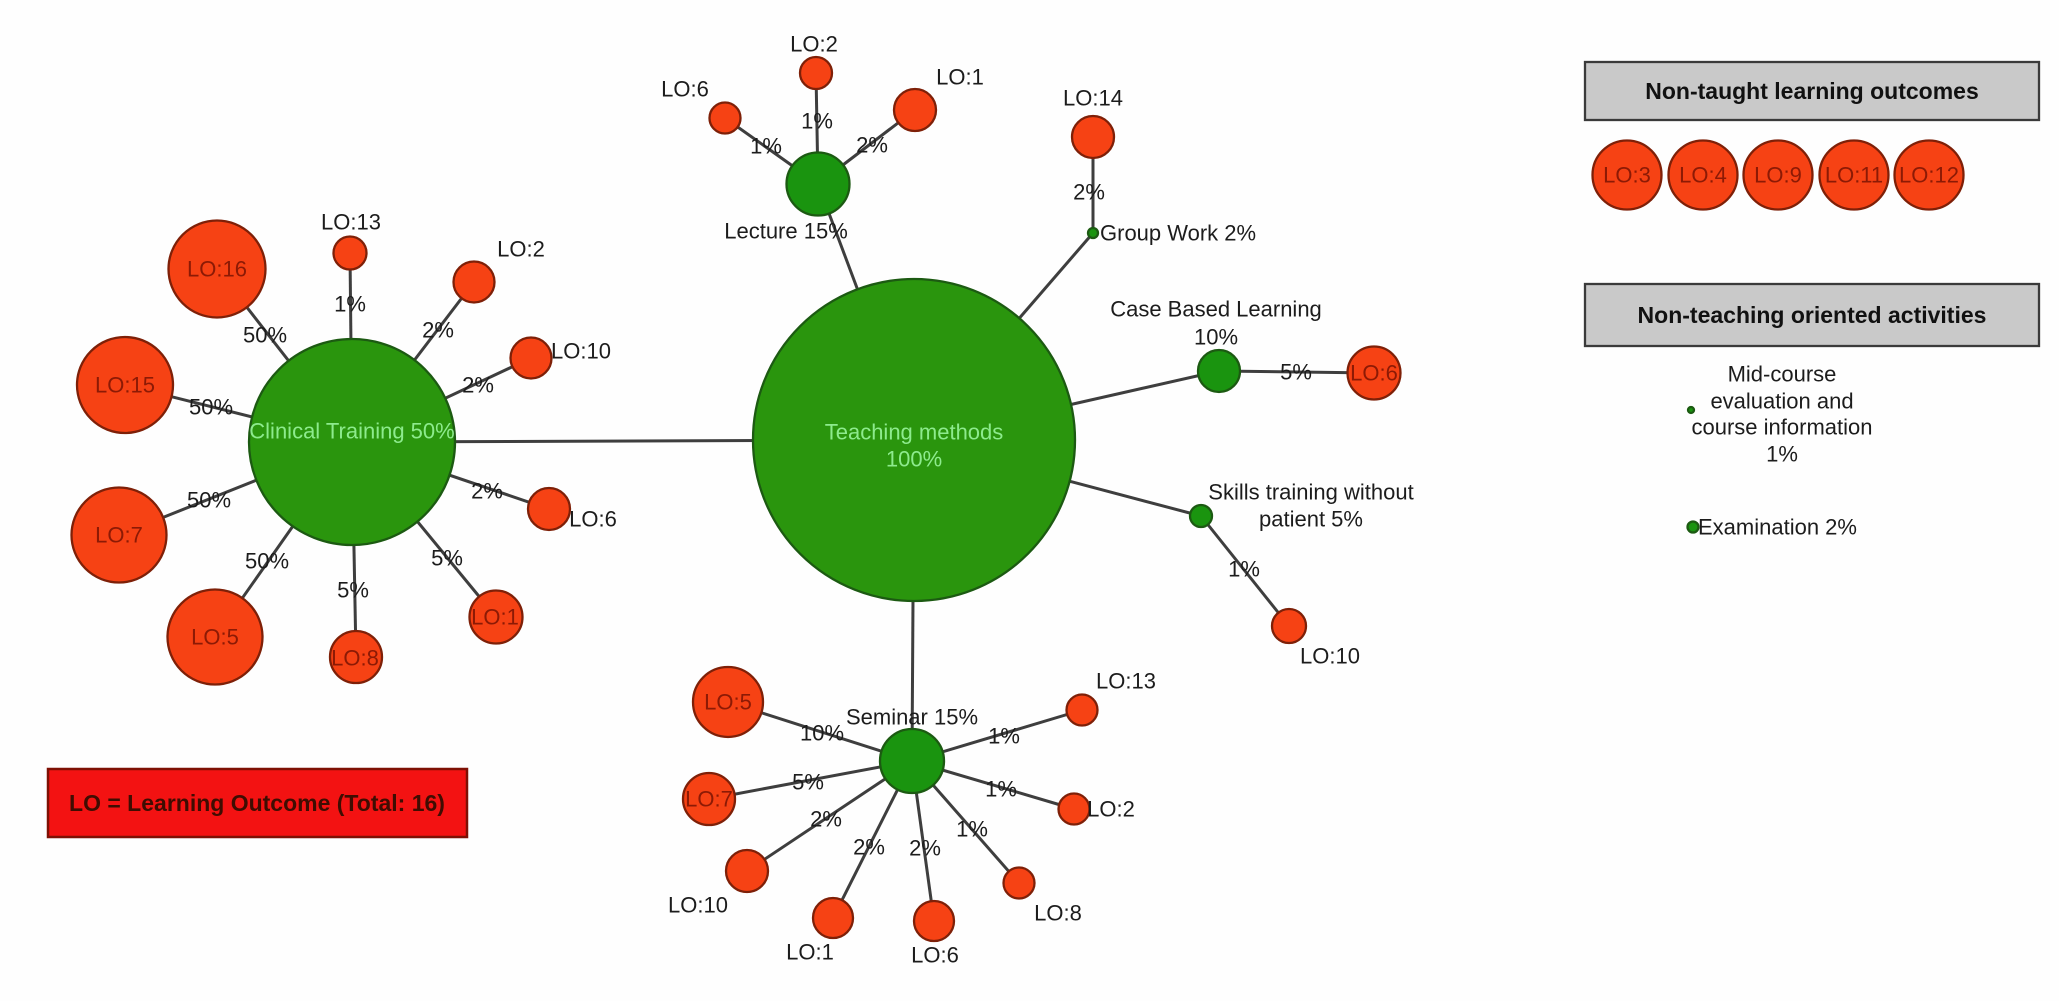  I want to click on svg-text: evaluation and, so click(1781, 401).